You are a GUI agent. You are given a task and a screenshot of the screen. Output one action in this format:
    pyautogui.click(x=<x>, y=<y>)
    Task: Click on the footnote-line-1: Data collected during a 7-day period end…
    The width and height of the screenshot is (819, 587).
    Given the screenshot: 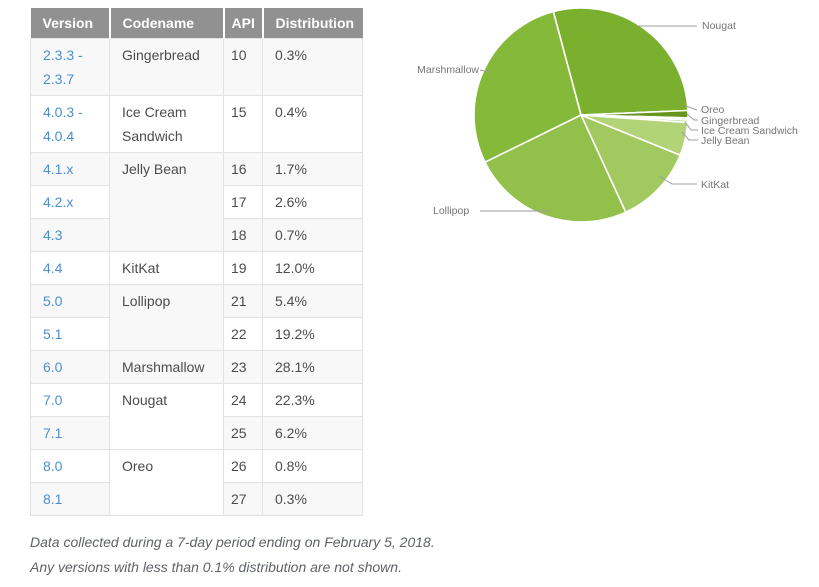 What is the action you would take?
    pyautogui.click(x=232, y=542)
    